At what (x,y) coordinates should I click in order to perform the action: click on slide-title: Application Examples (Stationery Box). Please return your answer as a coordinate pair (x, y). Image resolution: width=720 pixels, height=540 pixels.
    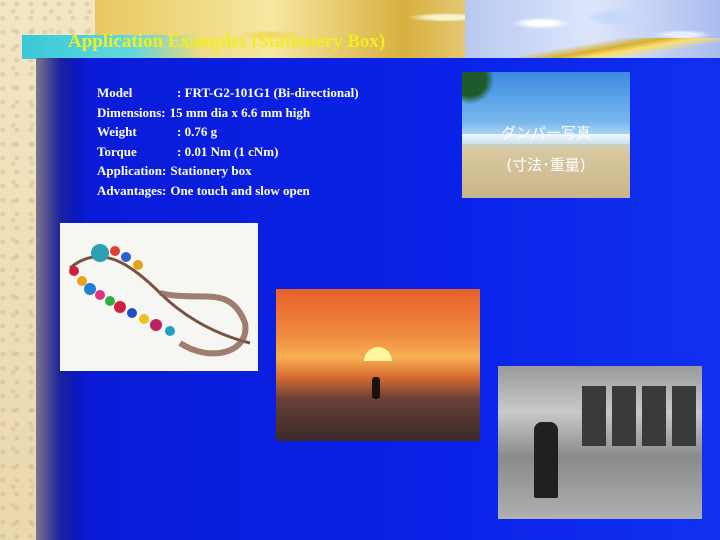
    Looking at the image, I should click on (227, 41).